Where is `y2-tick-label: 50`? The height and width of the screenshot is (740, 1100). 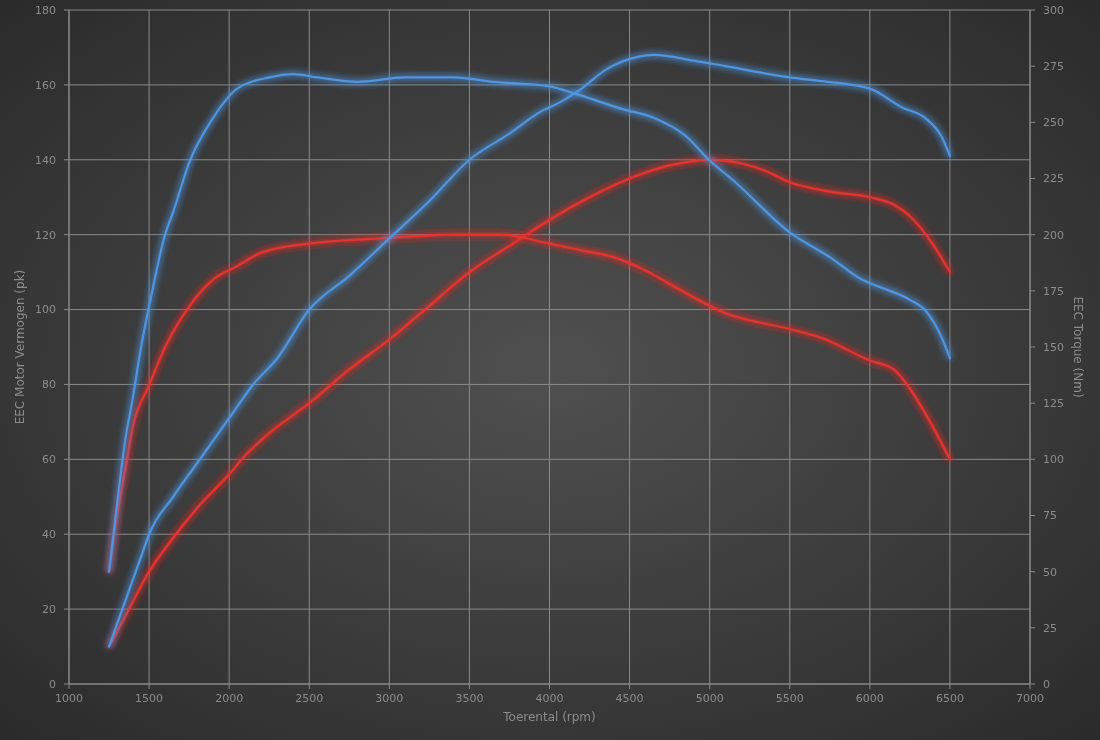 y2-tick-label: 50 is located at coordinates (1050, 572).